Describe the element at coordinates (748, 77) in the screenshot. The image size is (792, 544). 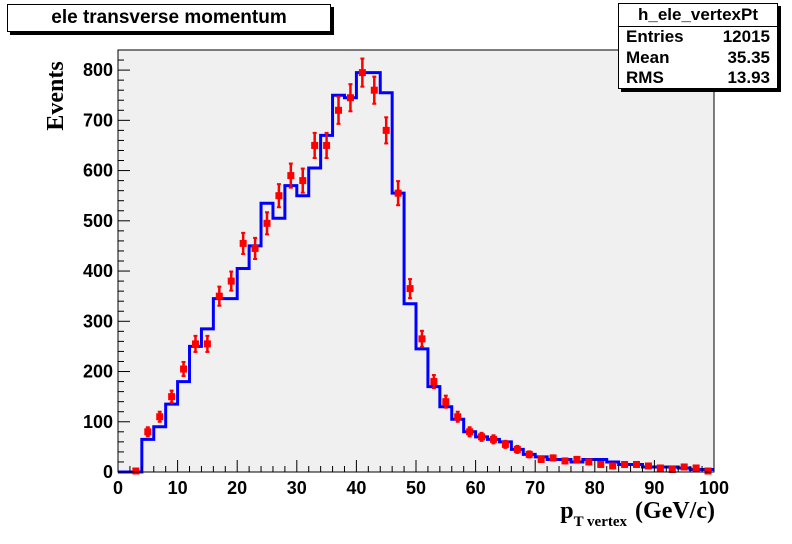
I see `stats-value: 13.93` at that location.